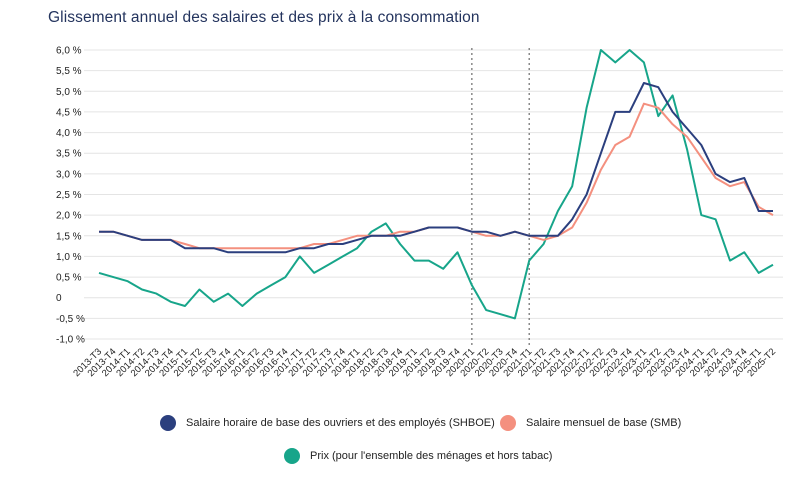 The height and width of the screenshot is (477, 809). Describe the element at coordinates (69, 236) in the screenshot. I see `y-tick-label: 1,5 %` at that location.